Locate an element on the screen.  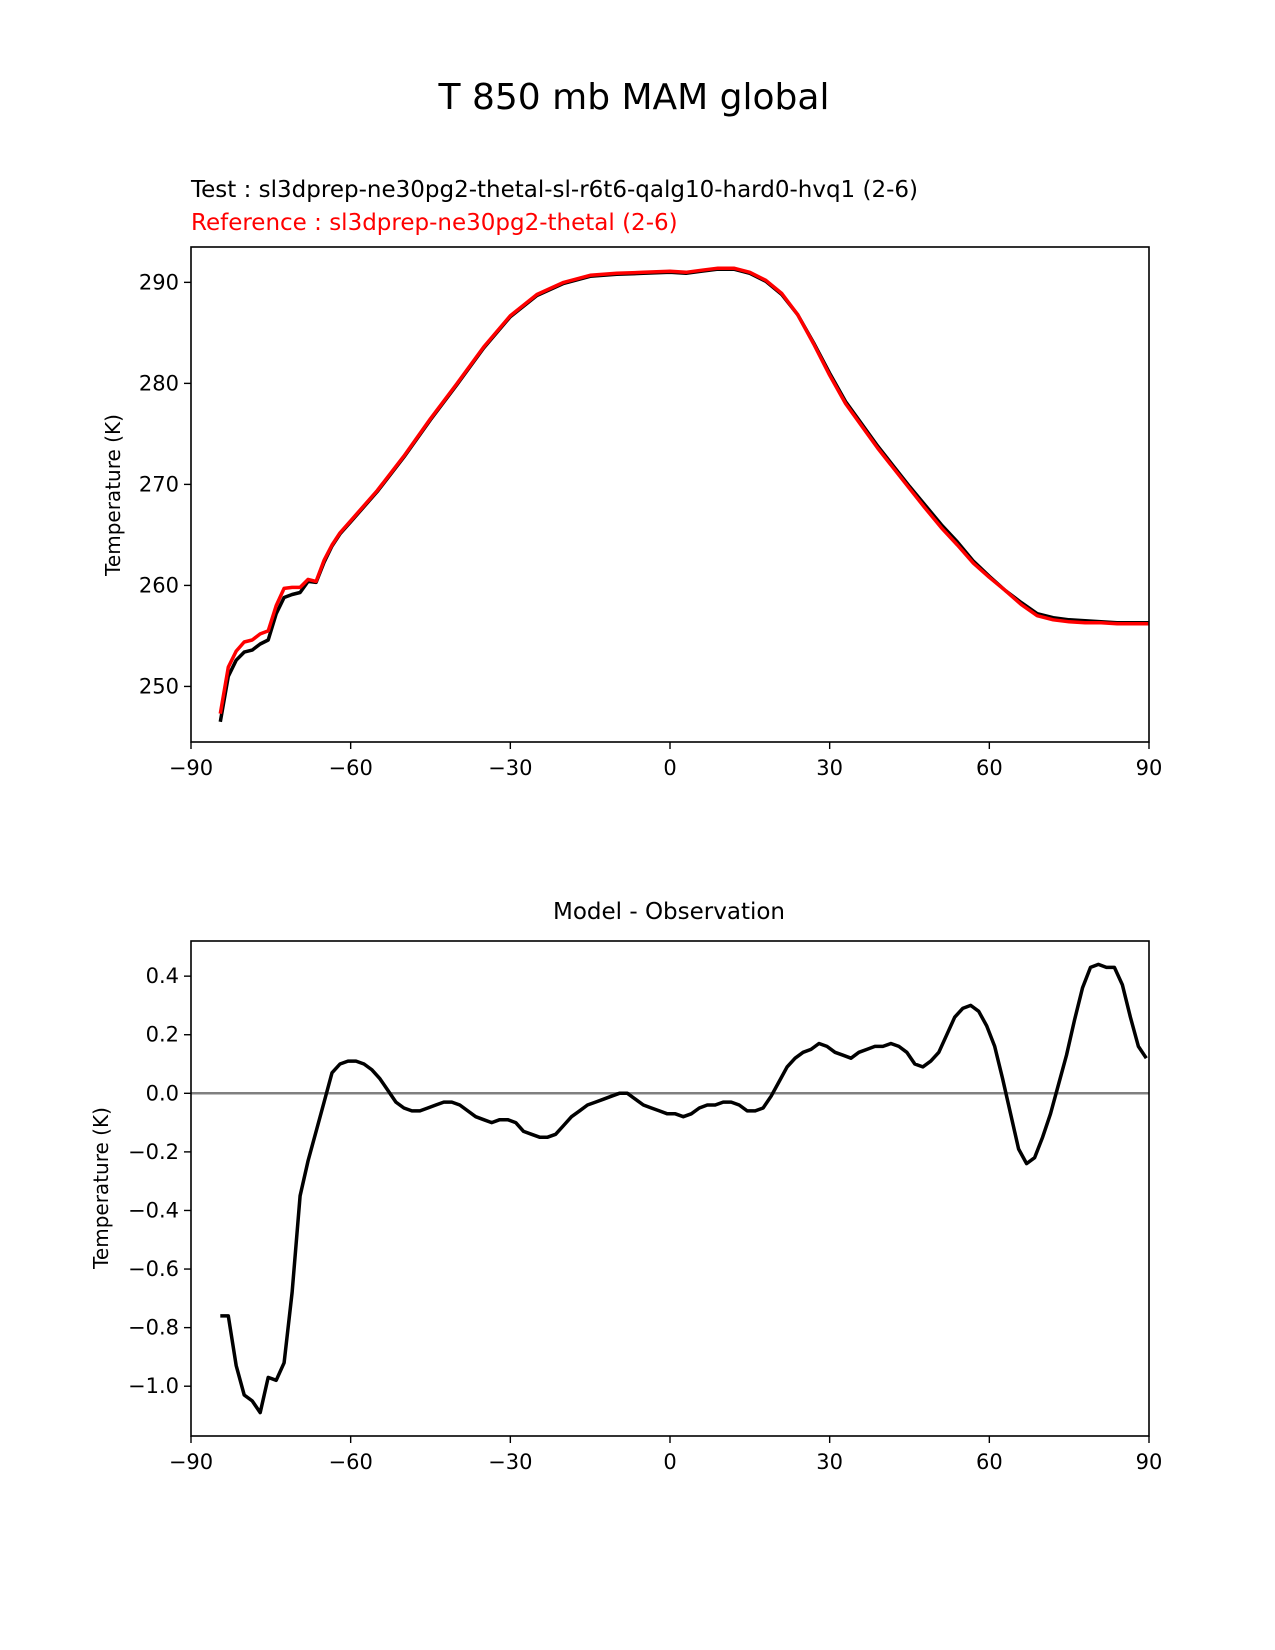
top-ytick-label: 280 is located at coordinates (159, 383).